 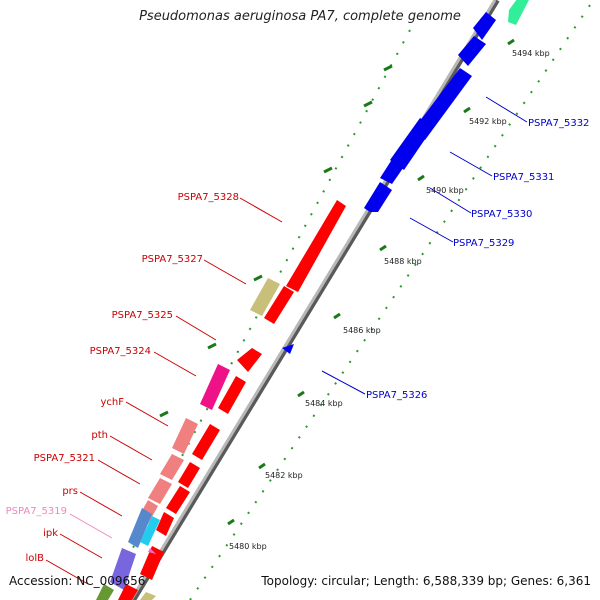 What do you see at coordinates (128, 592) in the screenshot?
I see `gene-lolb-red` at bounding box center [128, 592].